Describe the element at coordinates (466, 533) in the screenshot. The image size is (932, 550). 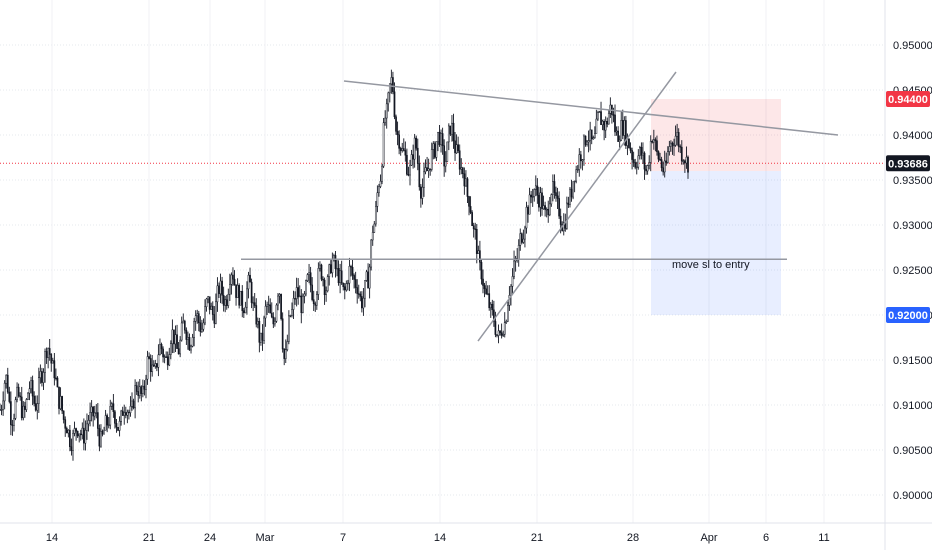
I see `time-axis: 14 21 24 Mar 7 14 21 28 Apr 6 11` at that location.